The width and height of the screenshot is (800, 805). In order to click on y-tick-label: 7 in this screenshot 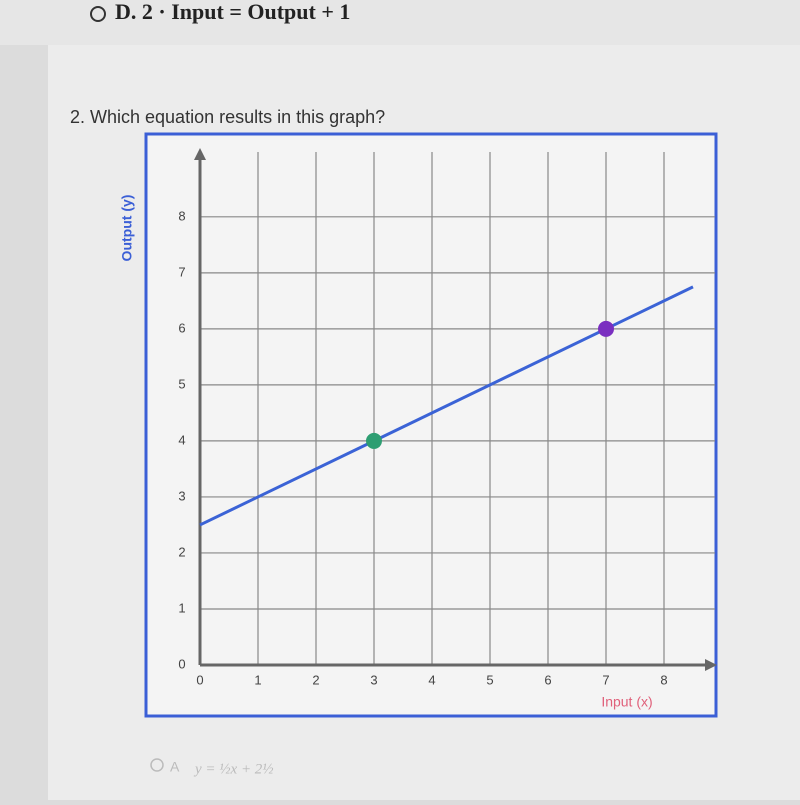, I will do `click(181, 271)`.